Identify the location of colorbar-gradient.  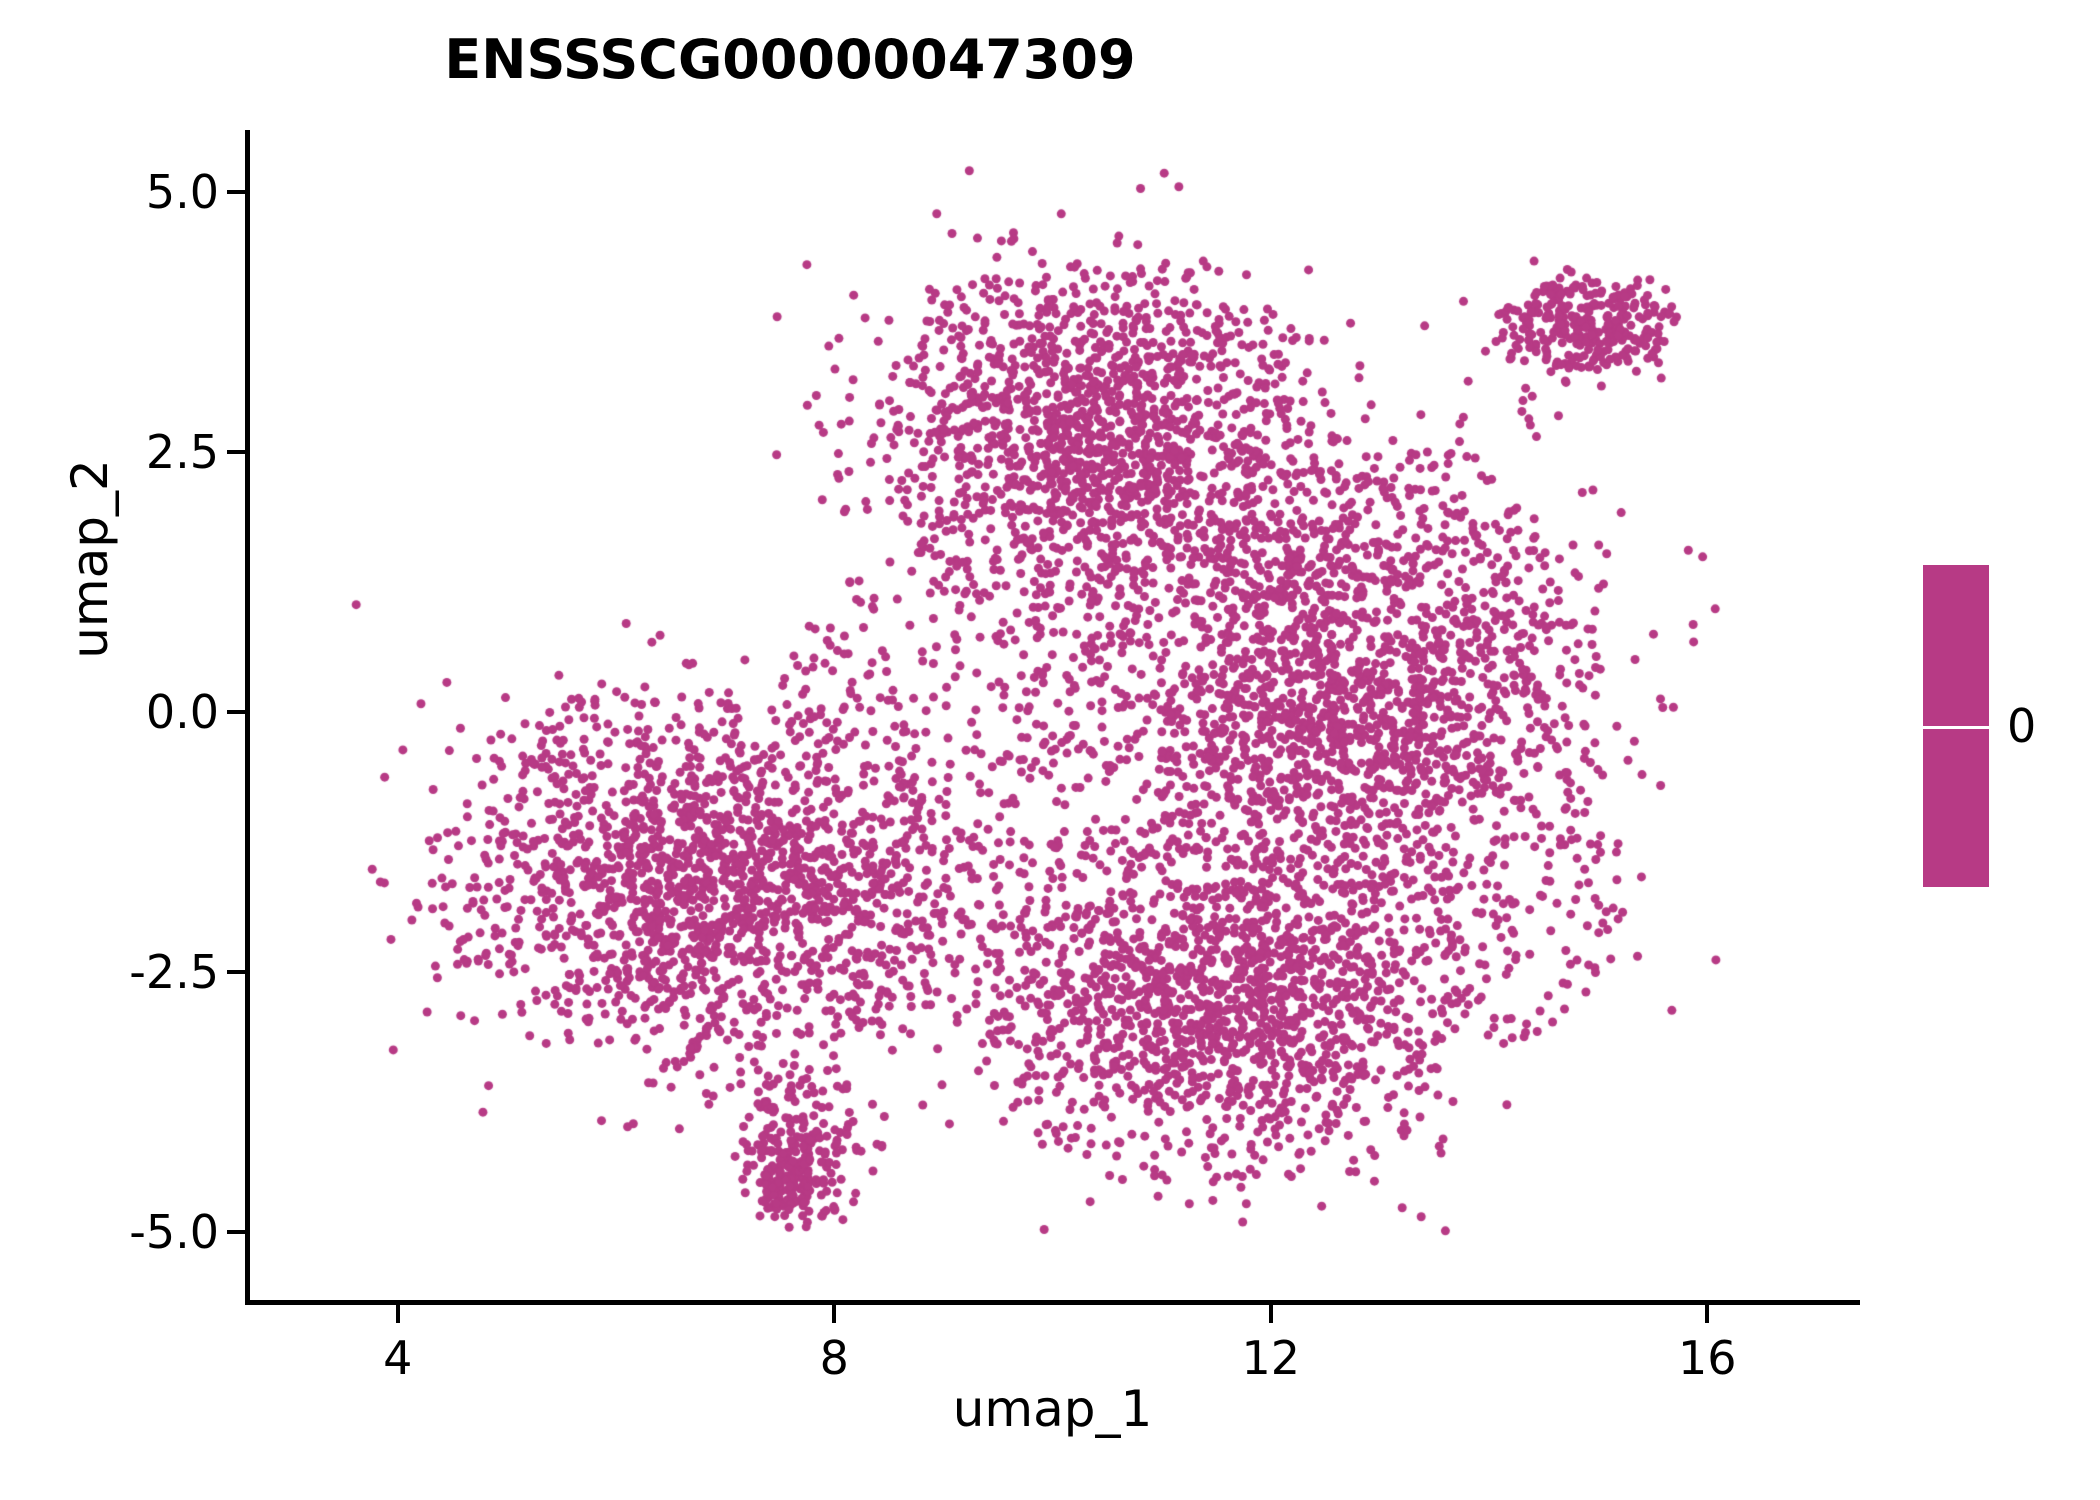
(1956, 726).